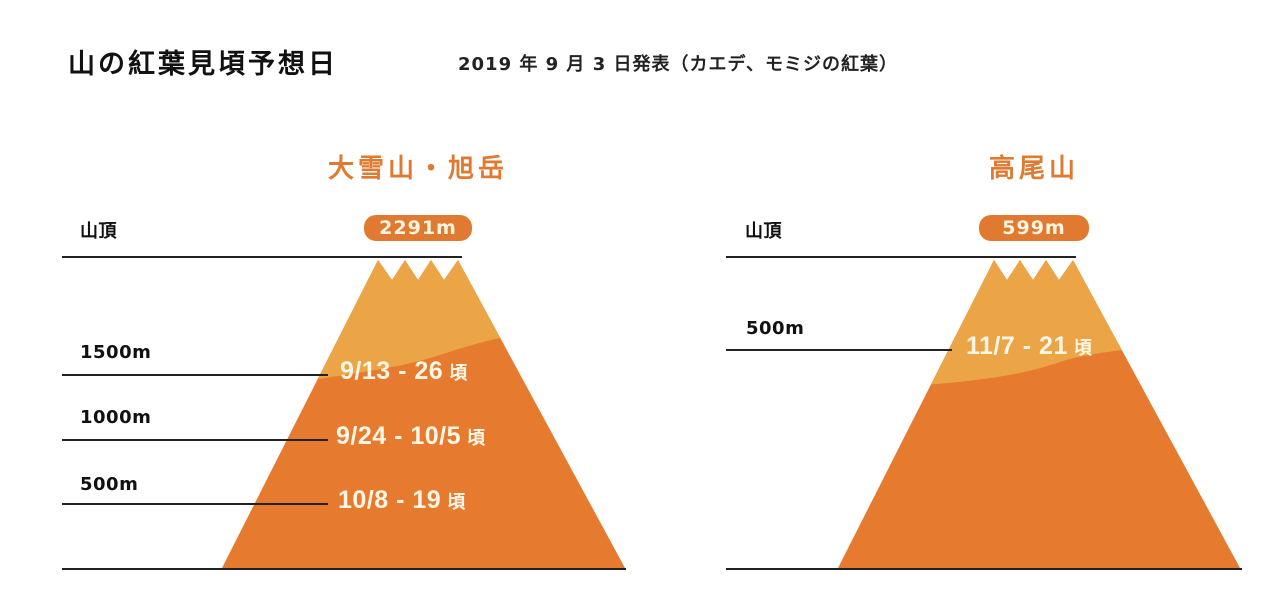 The image size is (1280, 608). Describe the element at coordinates (390, 500) in the screenshot. I see `date-period: 10/8 - 19` at that location.